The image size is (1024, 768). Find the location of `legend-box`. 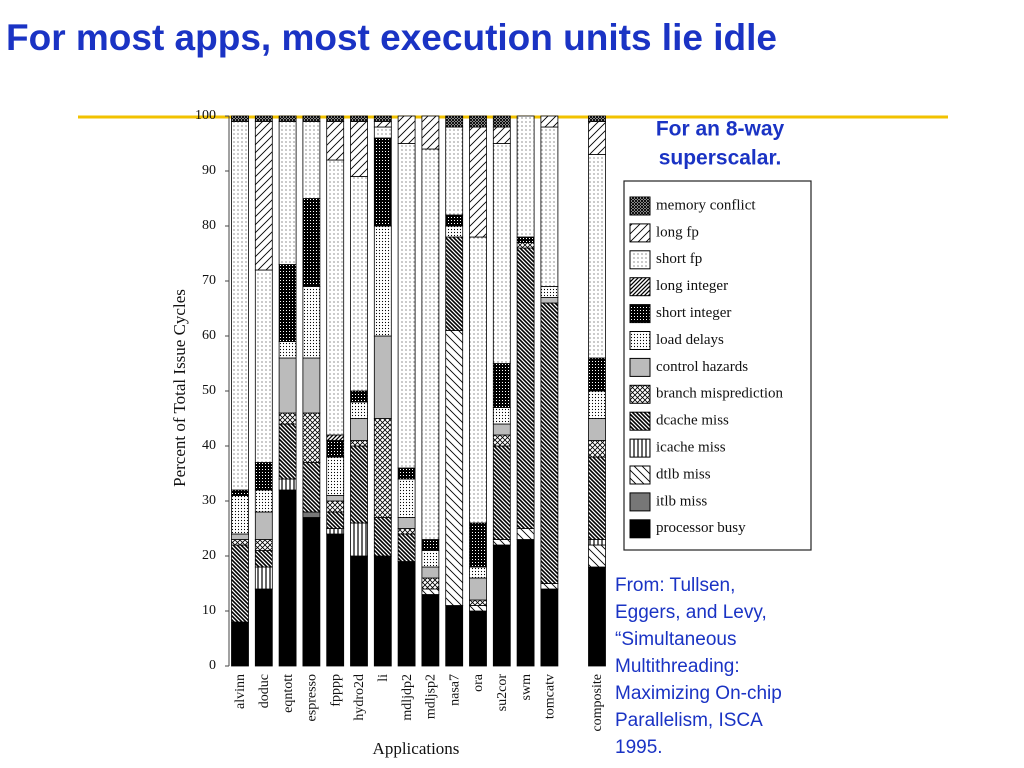

legend-box is located at coordinates (717, 365).